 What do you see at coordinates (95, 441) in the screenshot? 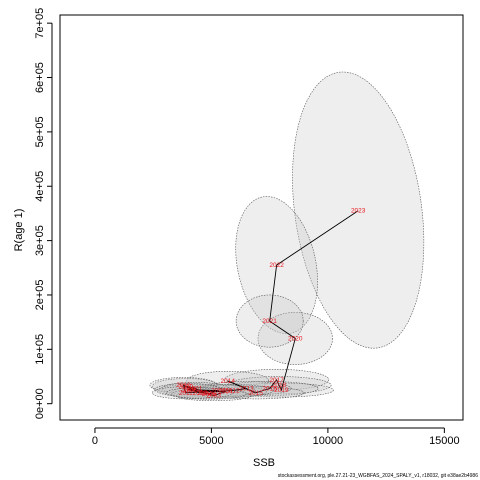
I see `x-tick-label-0: 0` at bounding box center [95, 441].